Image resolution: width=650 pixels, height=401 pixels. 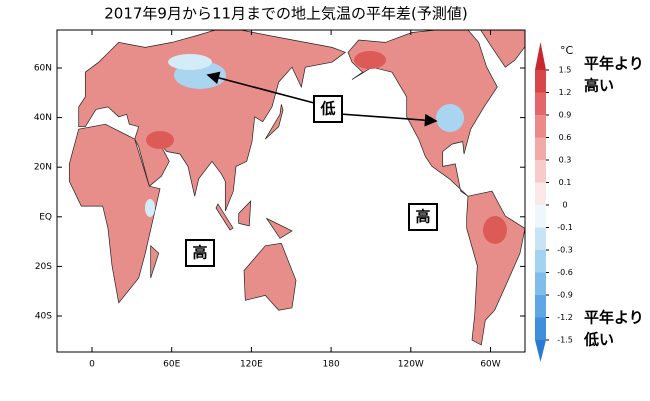 I want to click on lower-label: 低い, so click(x=598, y=340).